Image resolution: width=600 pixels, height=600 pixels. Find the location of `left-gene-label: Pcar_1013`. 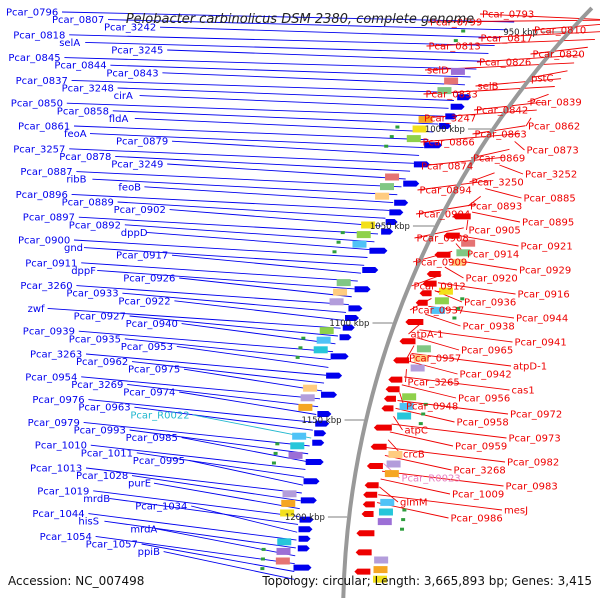

left-gene-label: Pcar_1013 is located at coordinates (56, 469).